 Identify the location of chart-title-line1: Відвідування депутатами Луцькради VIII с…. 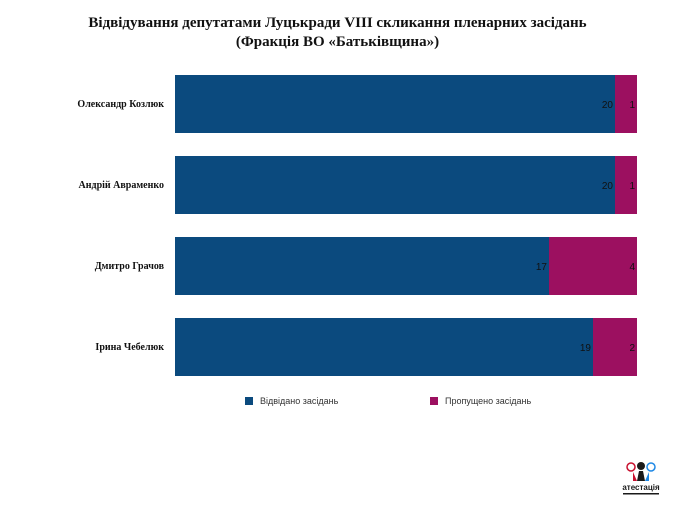
(337, 23).